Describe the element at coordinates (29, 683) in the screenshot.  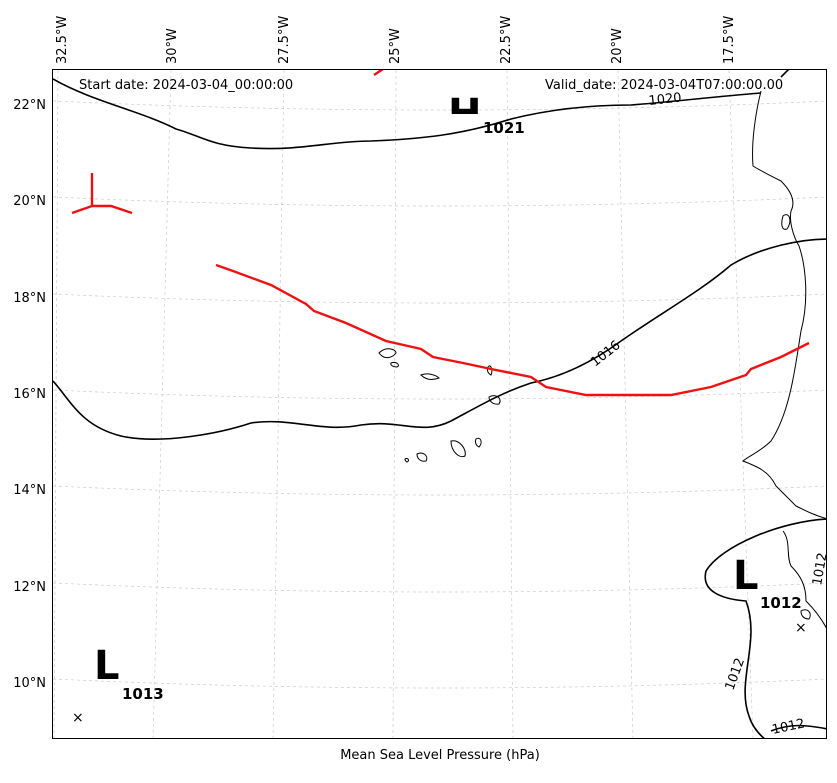
I see `lat-label-10n: 10°N` at that location.